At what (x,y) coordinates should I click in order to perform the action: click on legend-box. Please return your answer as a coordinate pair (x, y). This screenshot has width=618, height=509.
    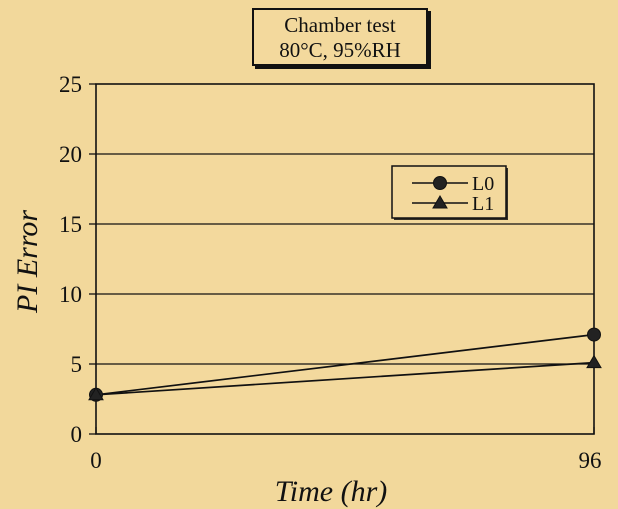
    Looking at the image, I should click on (449, 192).